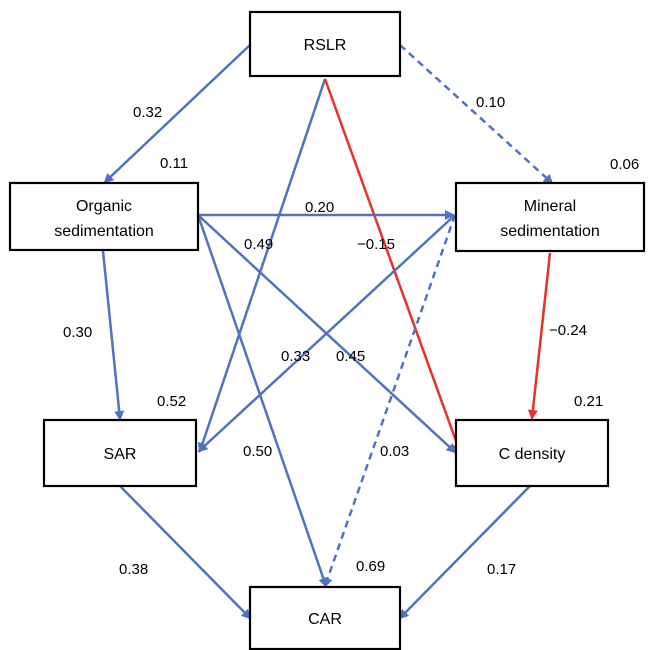 Image resolution: width=651 pixels, height=650 pixels. I want to click on r2-organic: 0.11, so click(174, 163).